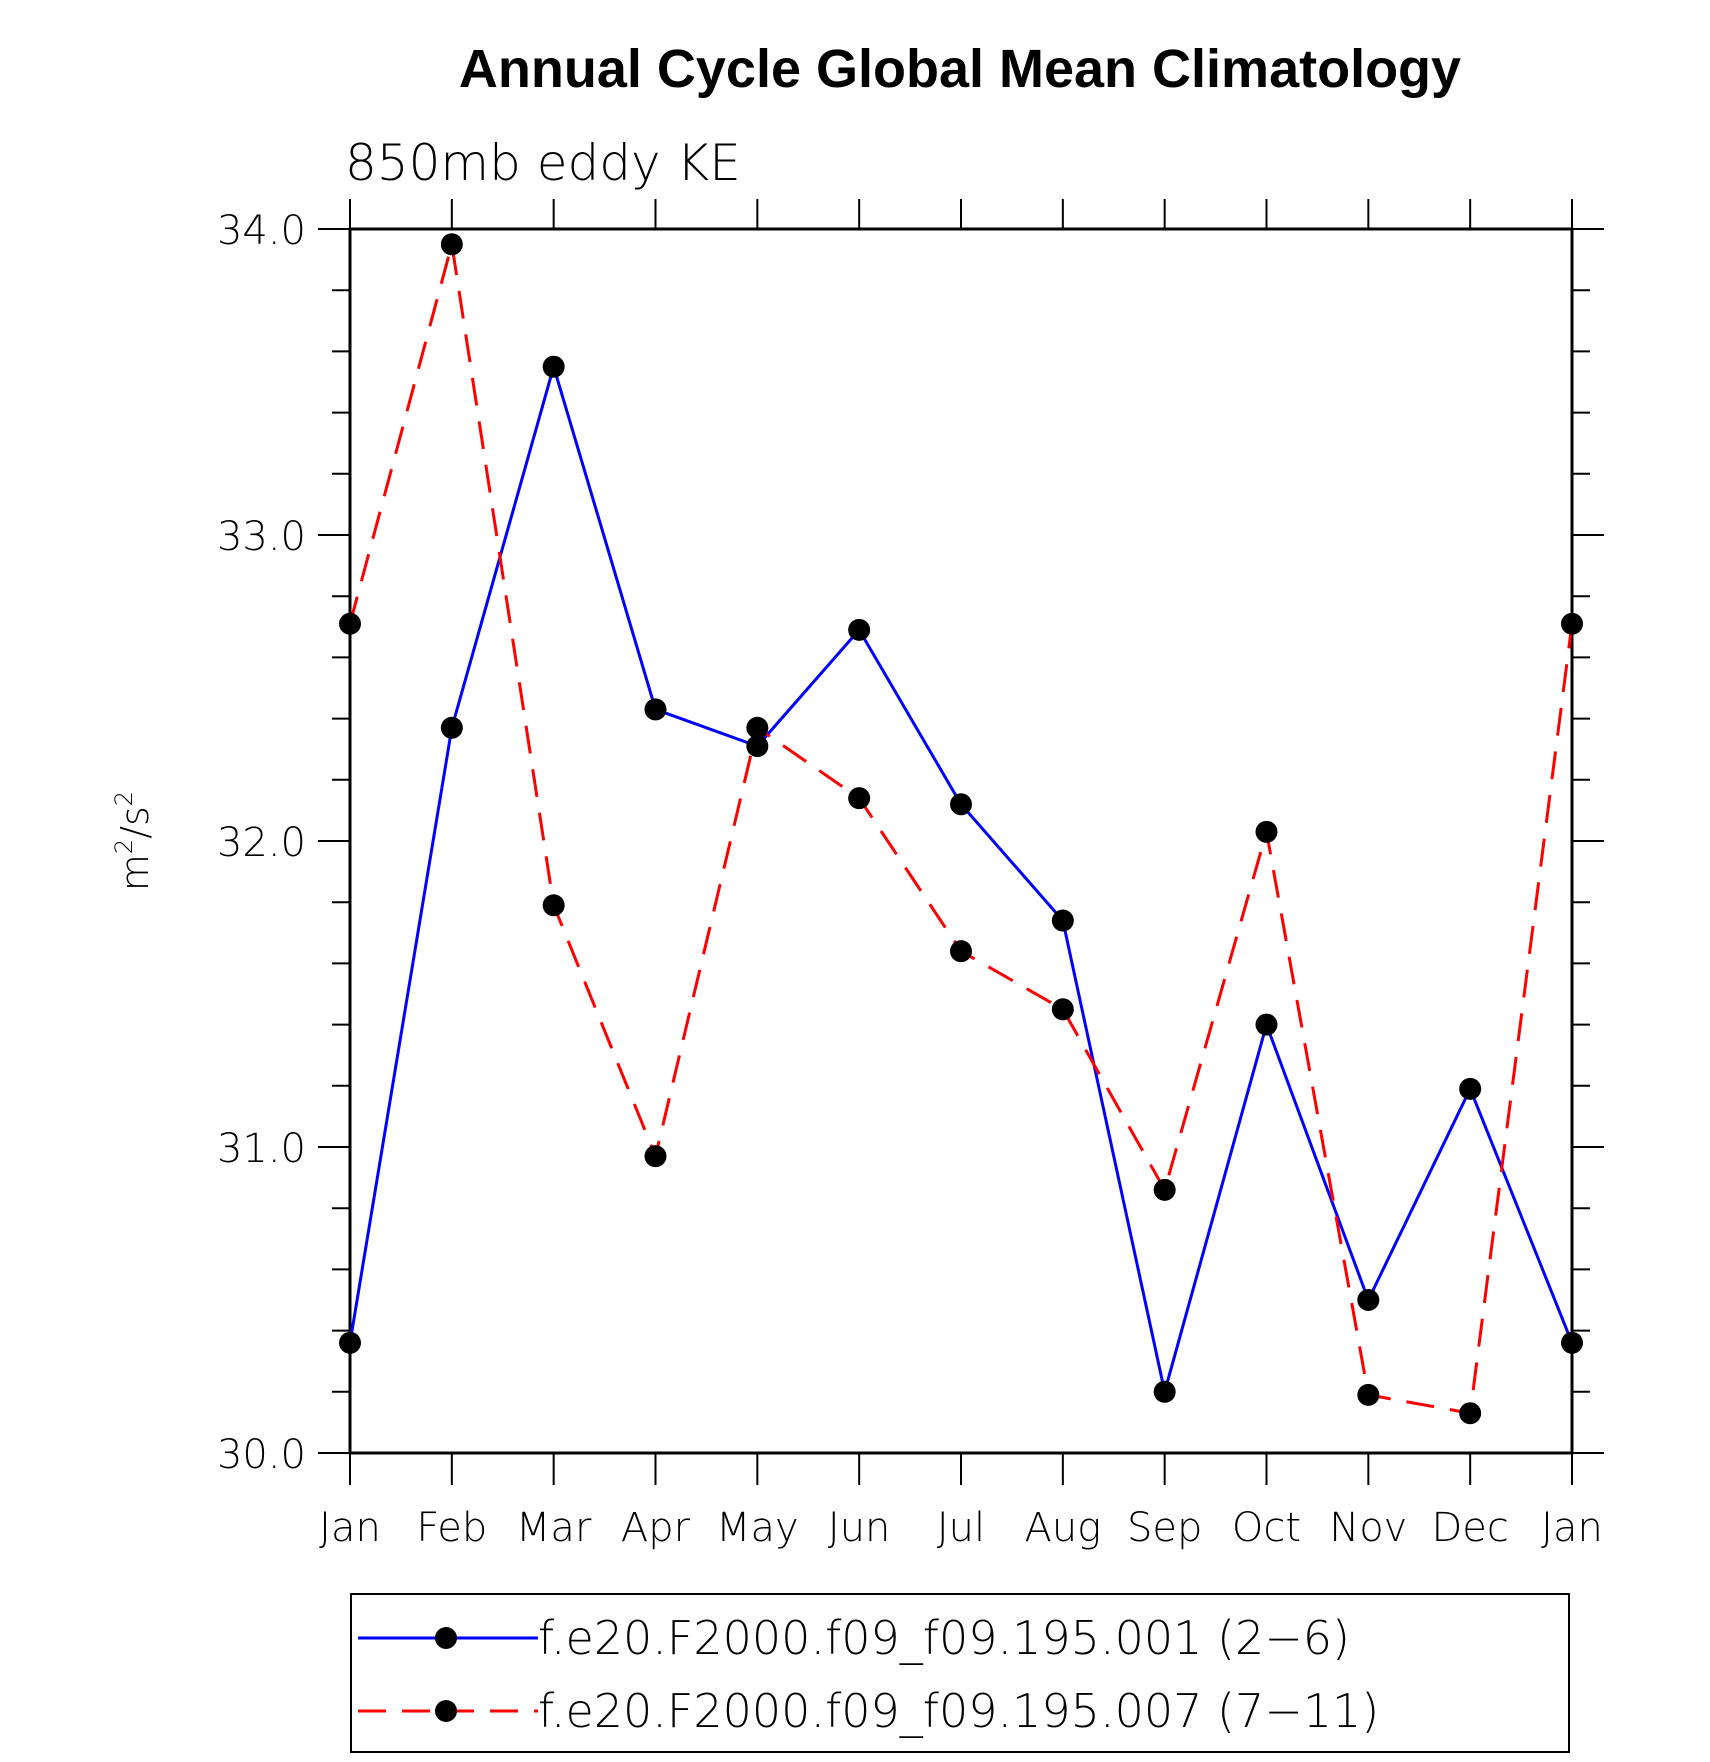 This screenshot has height=1762, width=1710. What do you see at coordinates (944, 1638) in the screenshot?
I see `legend-label-series-1: f.e20.F2000.f09_f09.195.001 (2−6)` at bounding box center [944, 1638].